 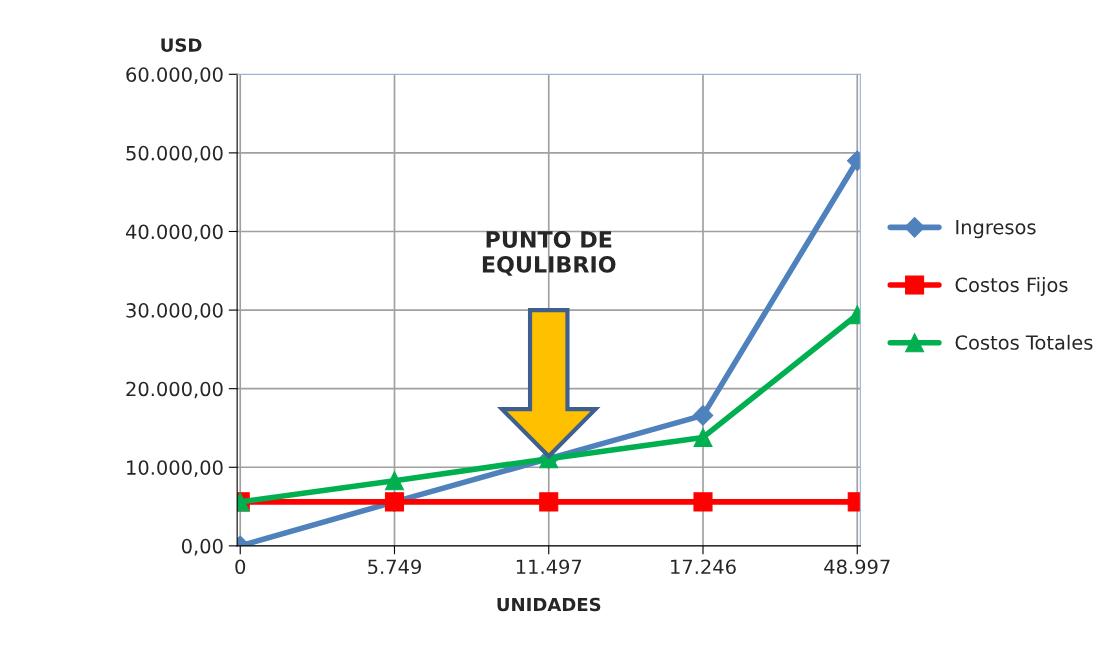 I want to click on y-tick-label: 20.000,00, so click(x=174, y=390).